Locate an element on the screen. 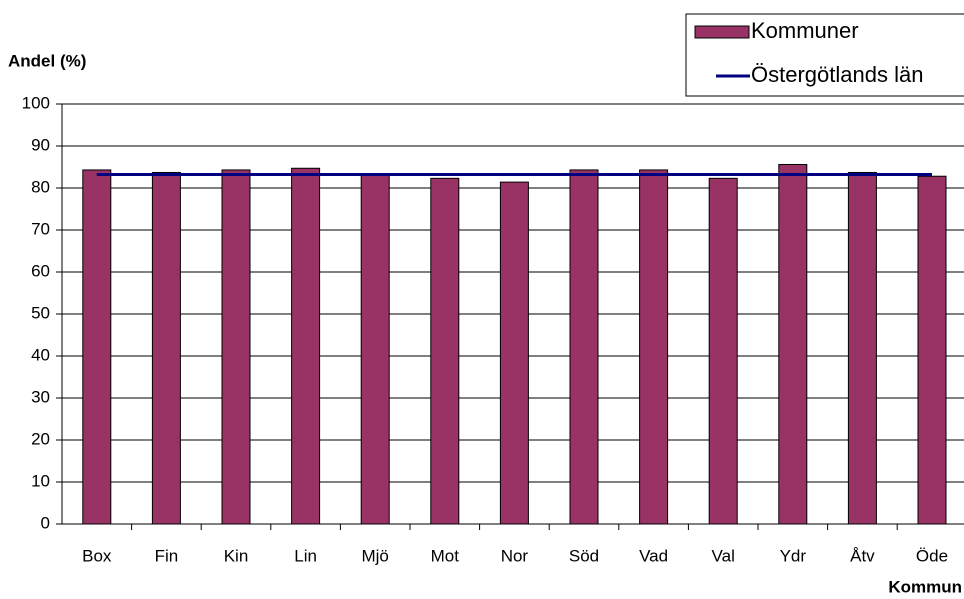 The height and width of the screenshot is (599, 964). x-tick-label: Box is located at coordinates (97, 555).